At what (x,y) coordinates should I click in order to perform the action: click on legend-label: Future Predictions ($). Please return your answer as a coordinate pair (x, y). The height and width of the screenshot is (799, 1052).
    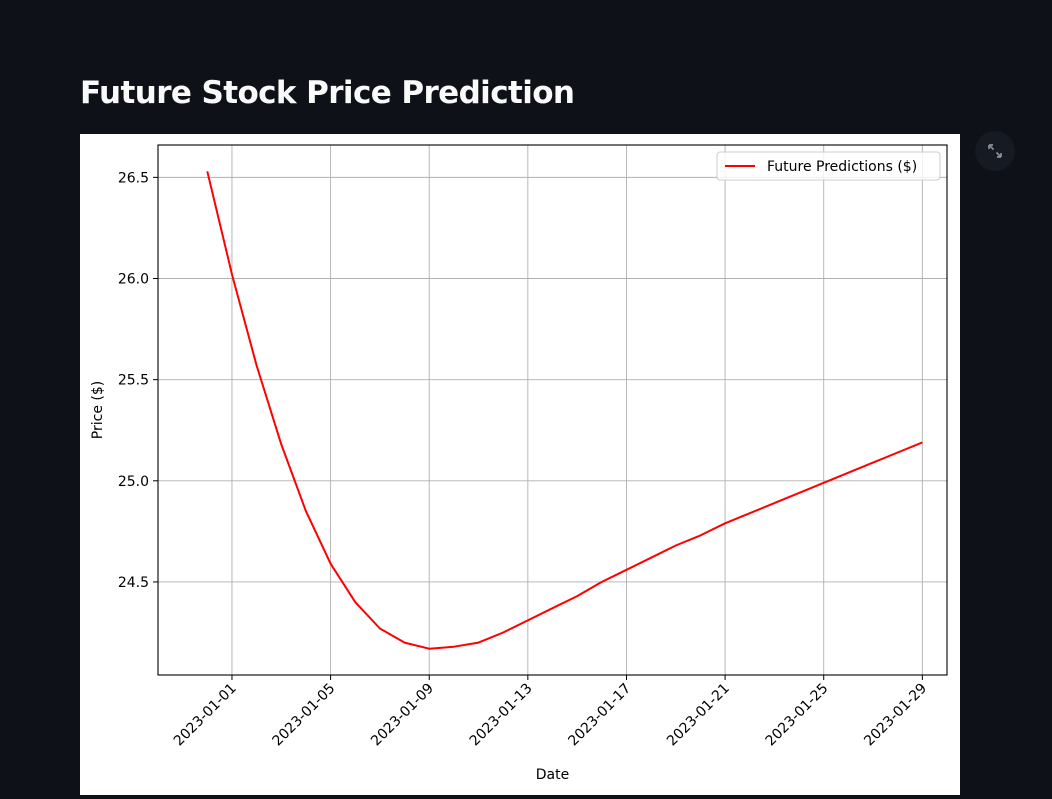
    Looking at the image, I should click on (842, 167).